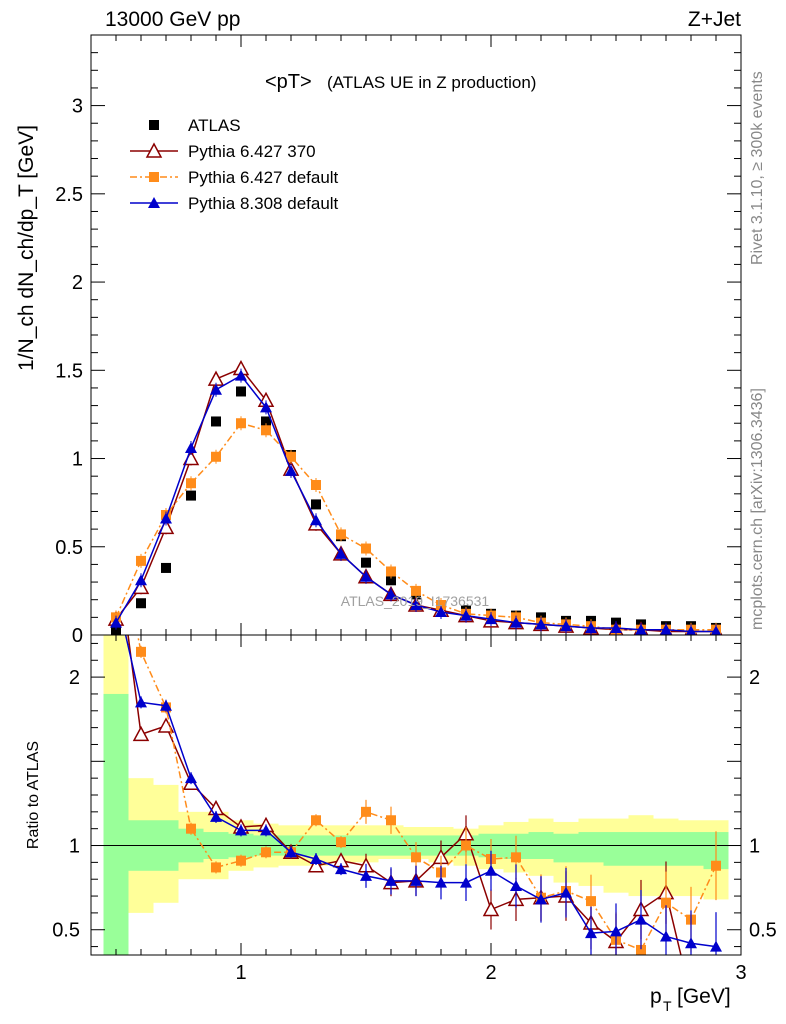  I want to click on x-tick-label: 2, so click(490, 973).